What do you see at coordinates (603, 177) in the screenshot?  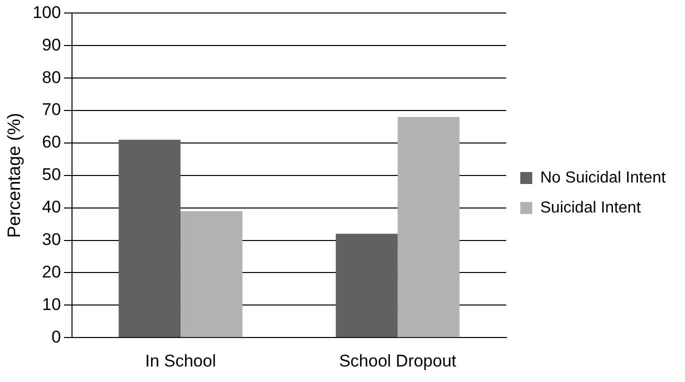 I see `legend-label: No Suicidal Intent` at bounding box center [603, 177].